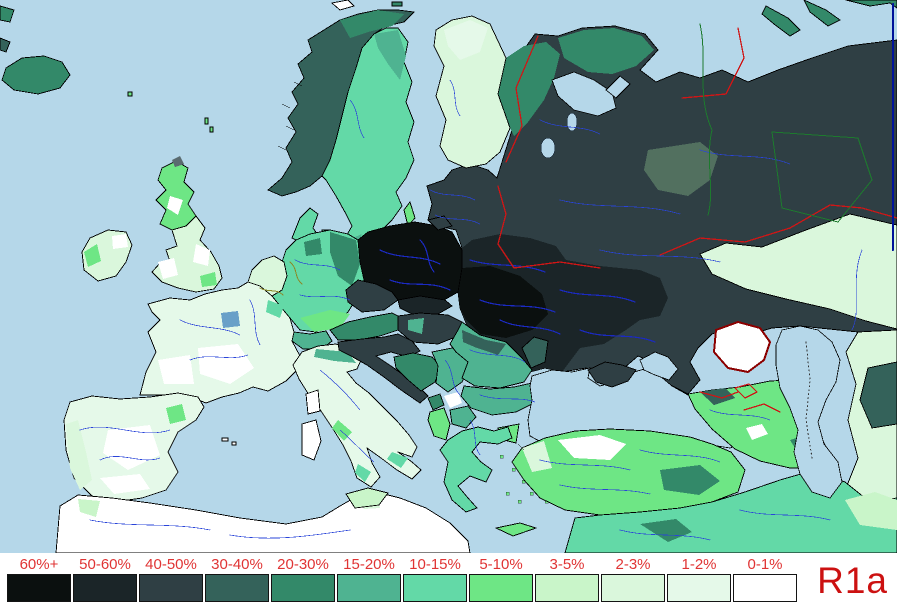 This screenshot has width=897, height=607. Describe the element at coordinates (659, 366) in the screenshot. I see `sea-of-azov` at that location.